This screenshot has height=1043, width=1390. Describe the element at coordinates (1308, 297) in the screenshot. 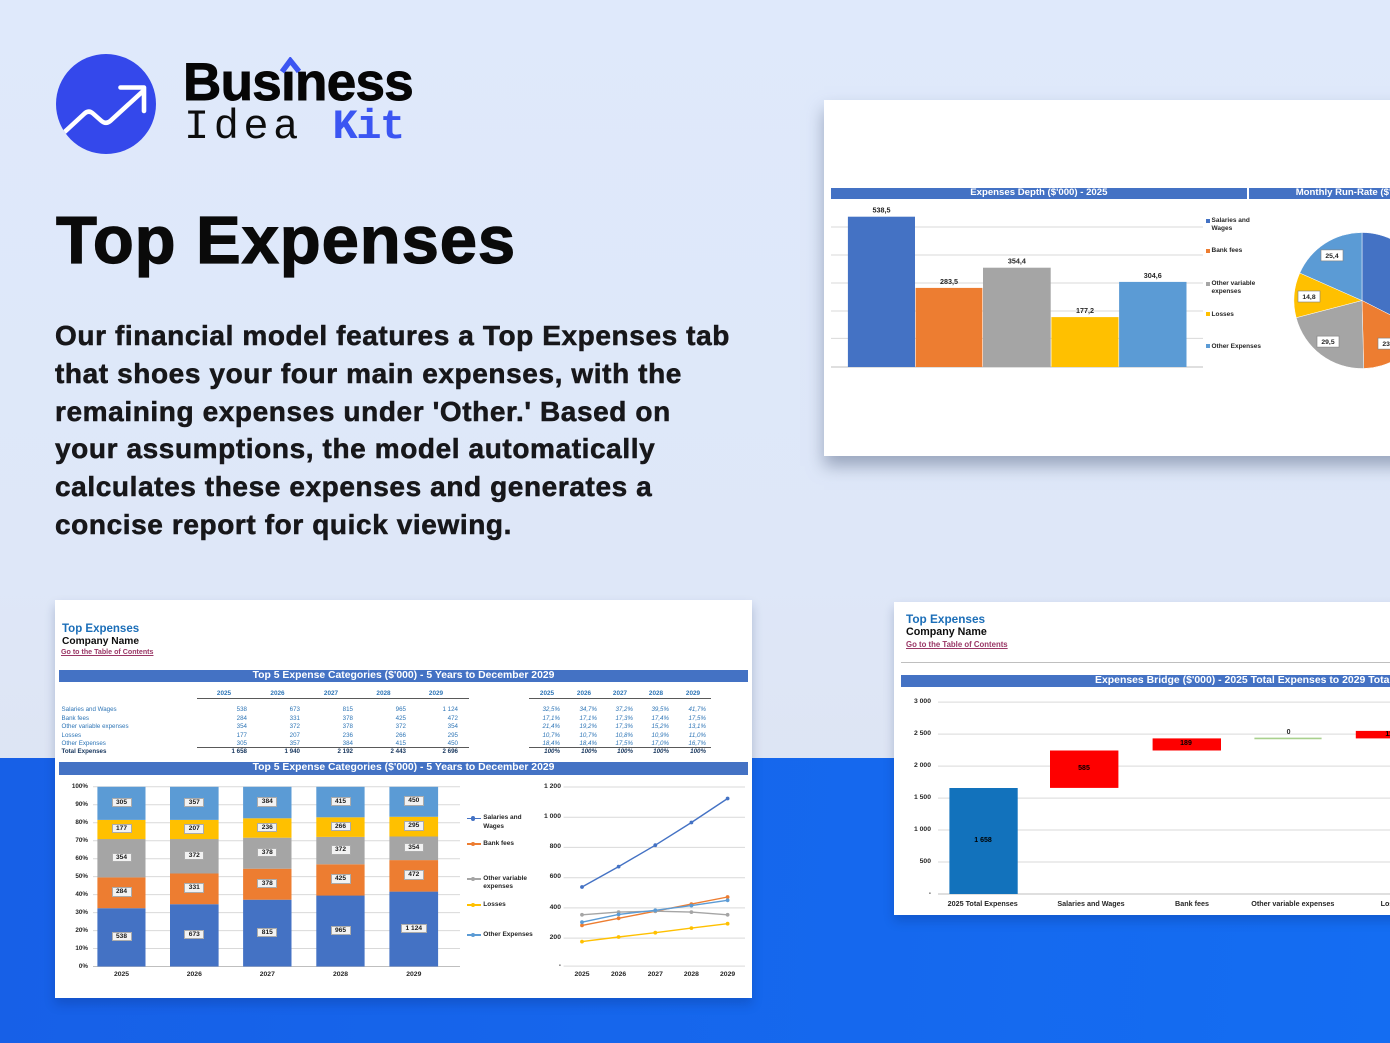

I see `svg-text: 14,8` at that location.